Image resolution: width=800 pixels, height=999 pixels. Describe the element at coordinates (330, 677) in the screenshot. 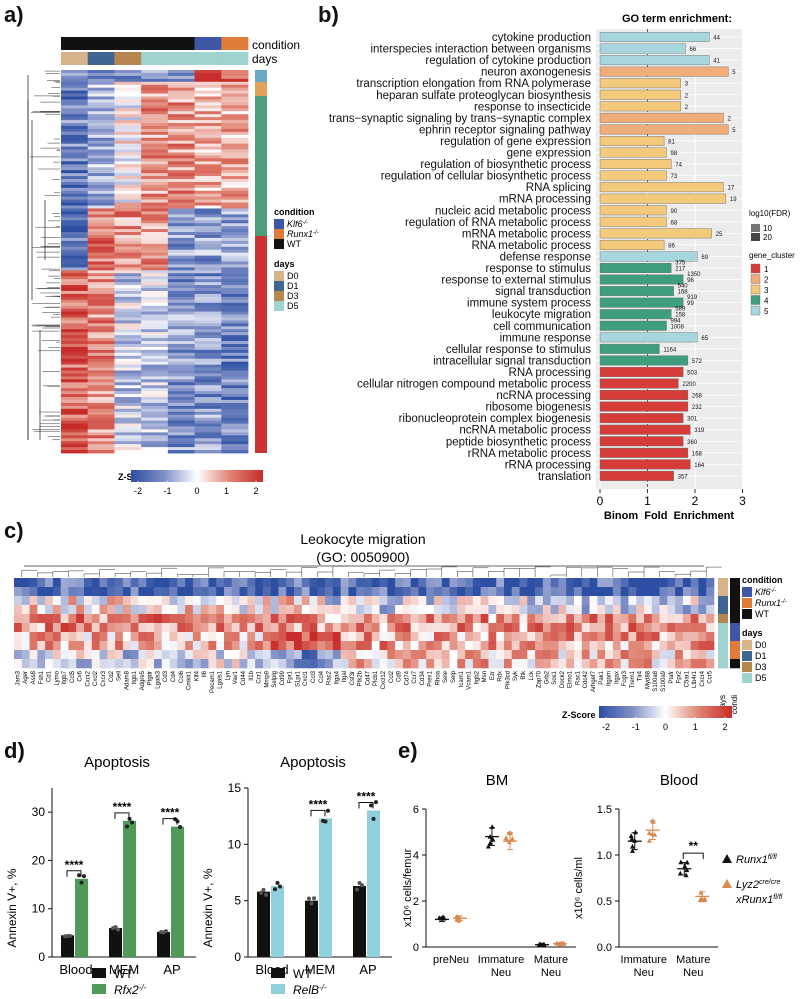

I see `gene-label: Rac2` at that location.